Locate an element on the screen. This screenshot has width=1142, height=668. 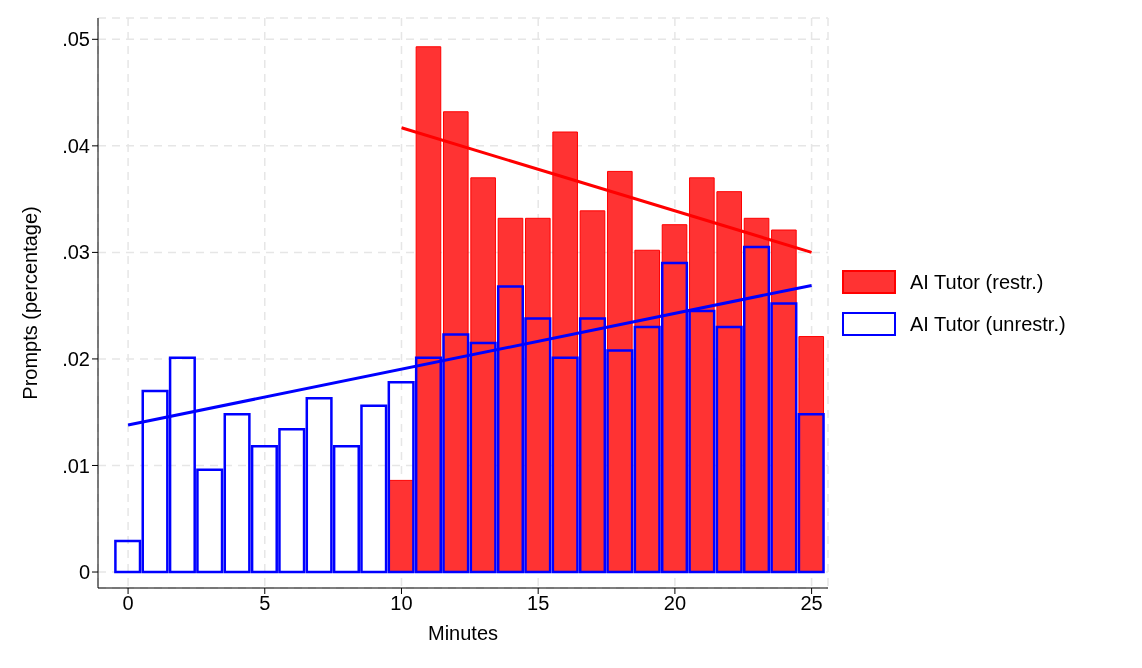
y-tick-label: .03 is located at coordinates (76, 252).